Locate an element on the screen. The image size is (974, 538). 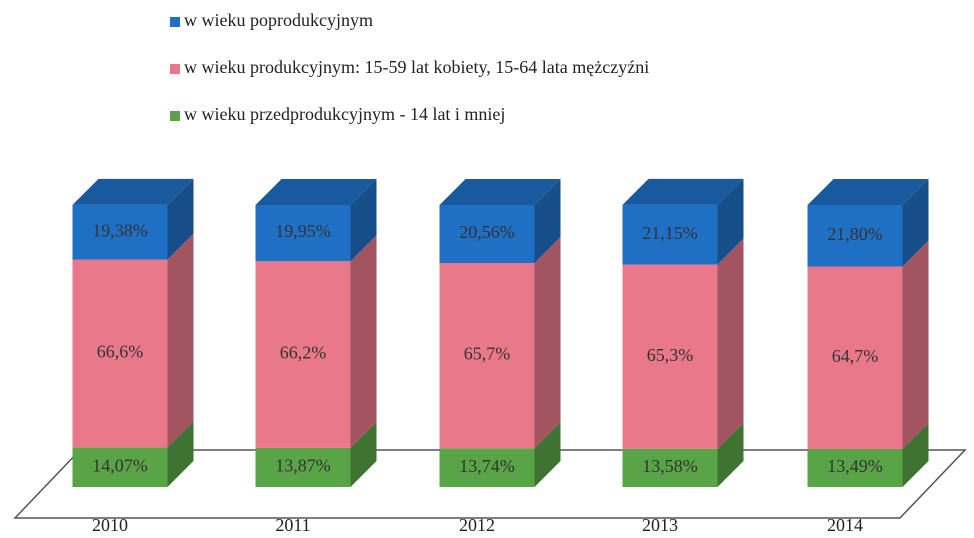
data-label: 64,7% is located at coordinates (855, 356).